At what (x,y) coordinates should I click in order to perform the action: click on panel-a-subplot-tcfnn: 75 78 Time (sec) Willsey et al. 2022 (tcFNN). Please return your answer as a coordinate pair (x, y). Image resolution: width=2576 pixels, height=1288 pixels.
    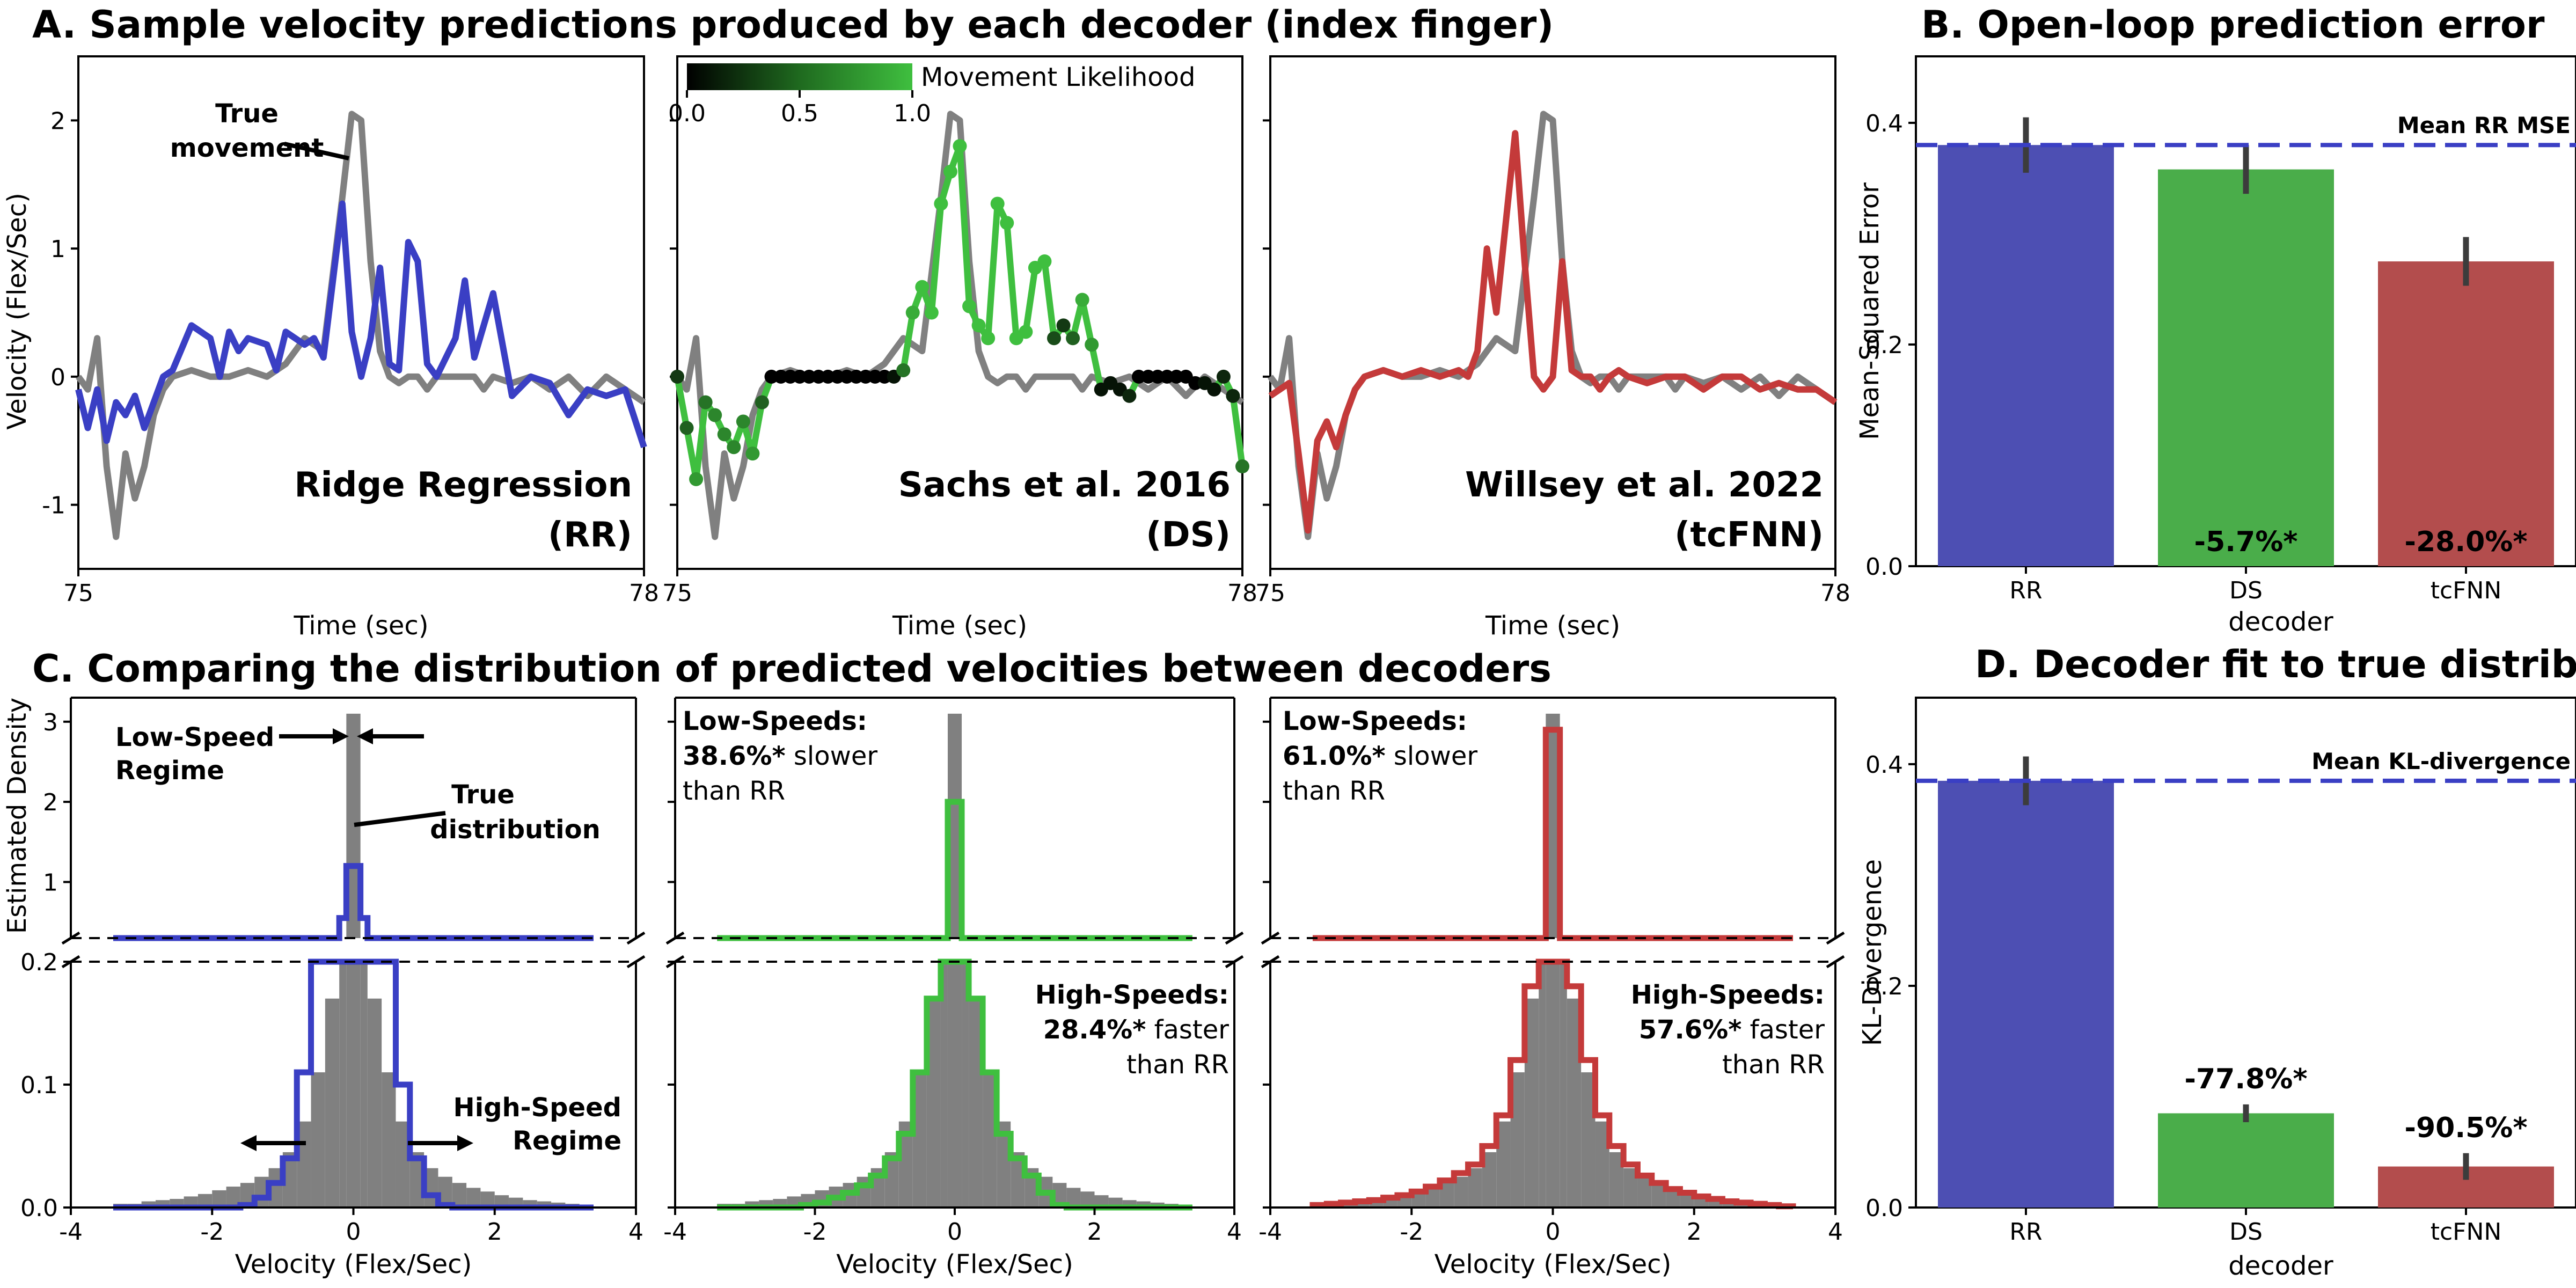
    Looking at the image, I should click on (1552, 348).